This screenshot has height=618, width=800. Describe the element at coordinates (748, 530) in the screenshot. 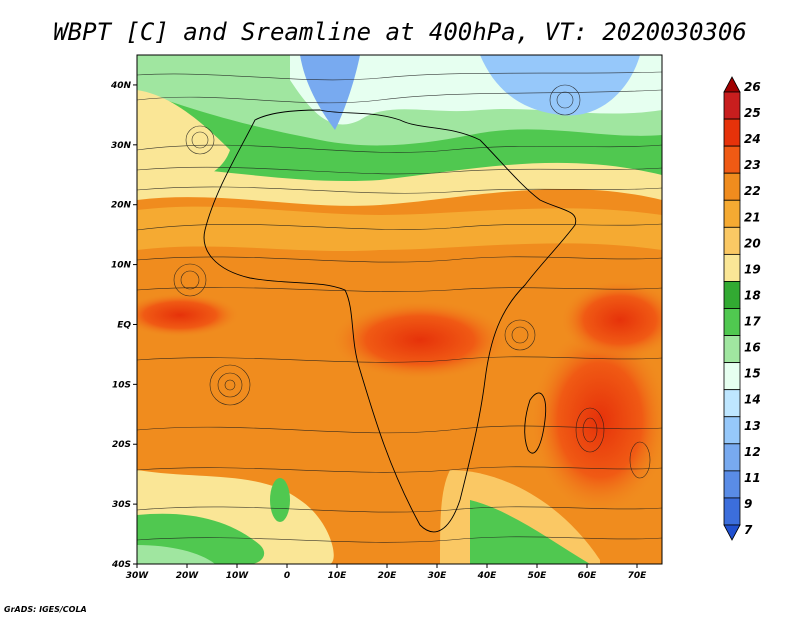

I see `colorbar-label: 7` at that location.